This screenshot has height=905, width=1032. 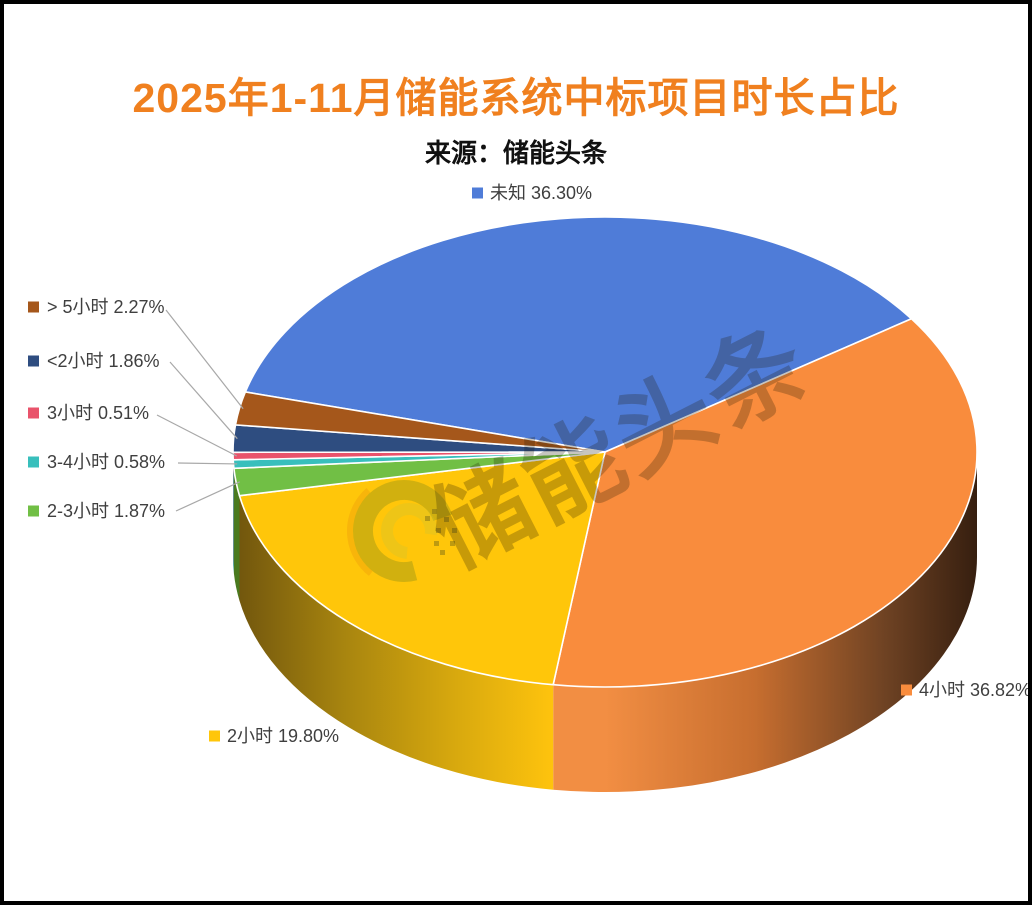 I want to click on slice-label-2小时: 2小时 19.80%, so click(x=274, y=736).